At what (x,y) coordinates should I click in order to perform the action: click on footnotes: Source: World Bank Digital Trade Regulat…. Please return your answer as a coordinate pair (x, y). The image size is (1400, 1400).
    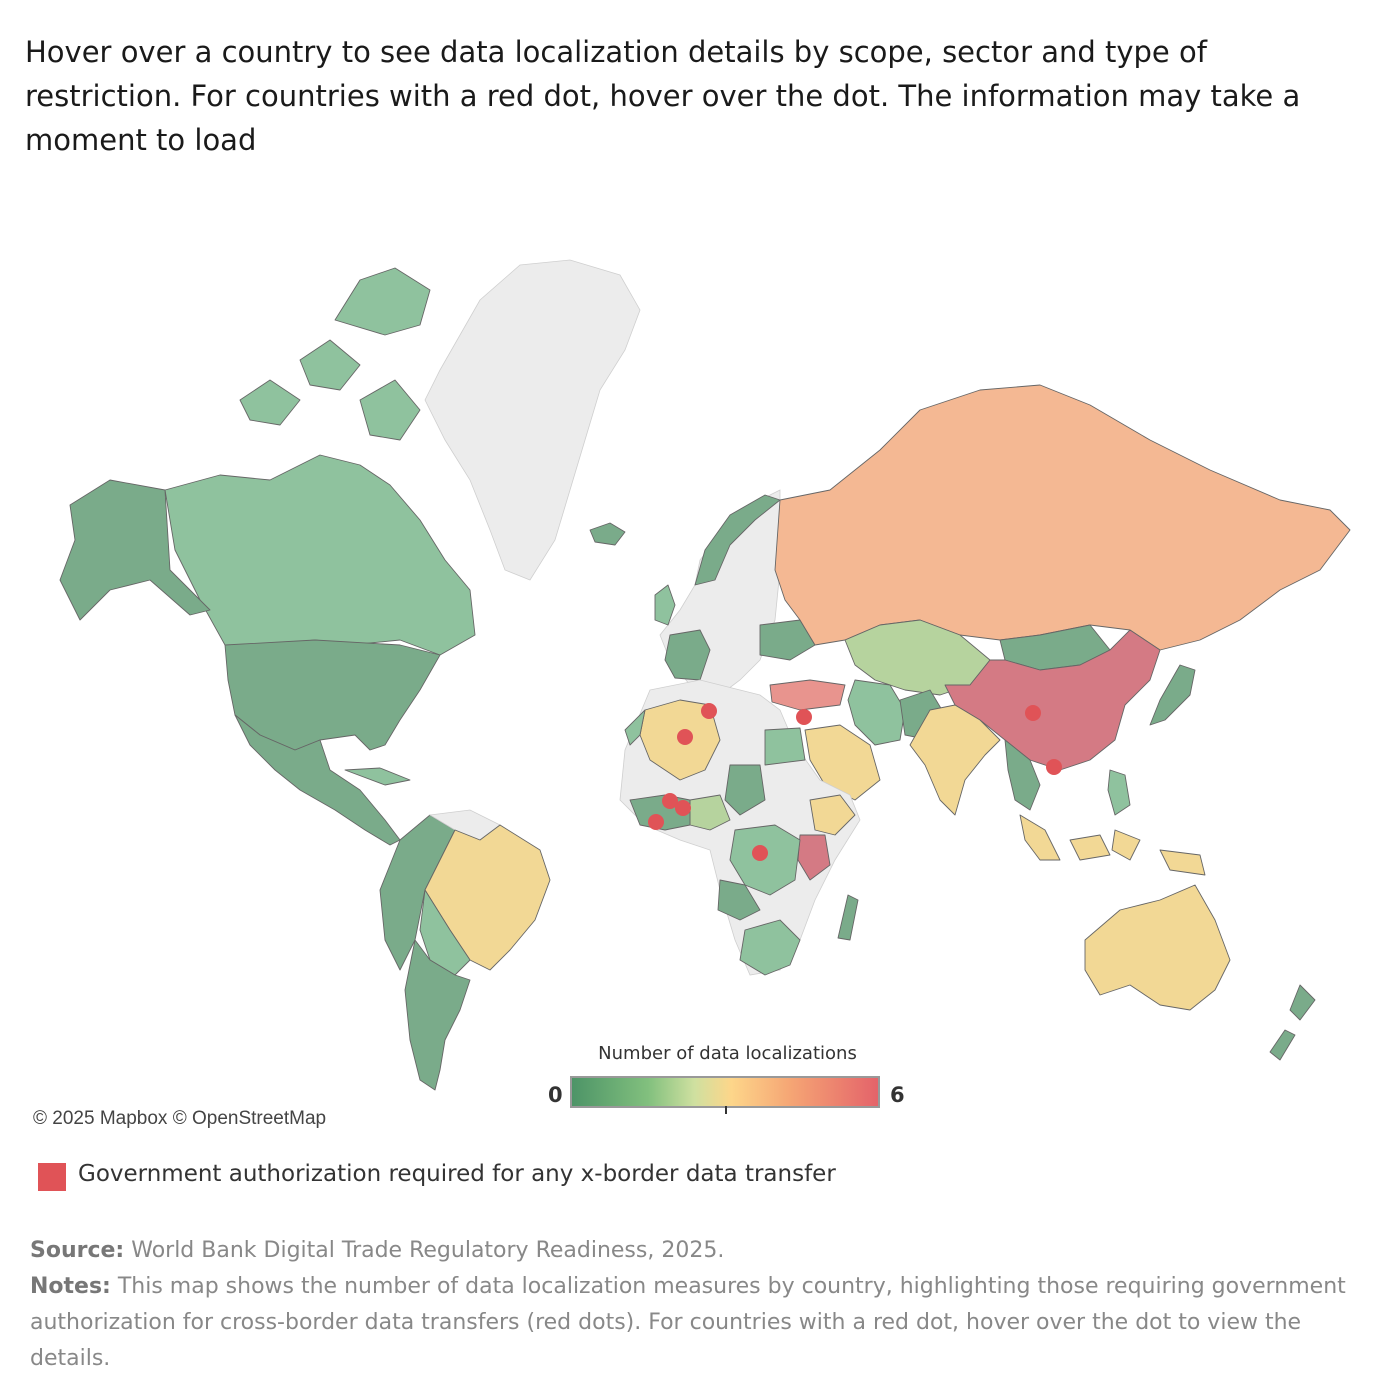
    Looking at the image, I should click on (702, 1305).